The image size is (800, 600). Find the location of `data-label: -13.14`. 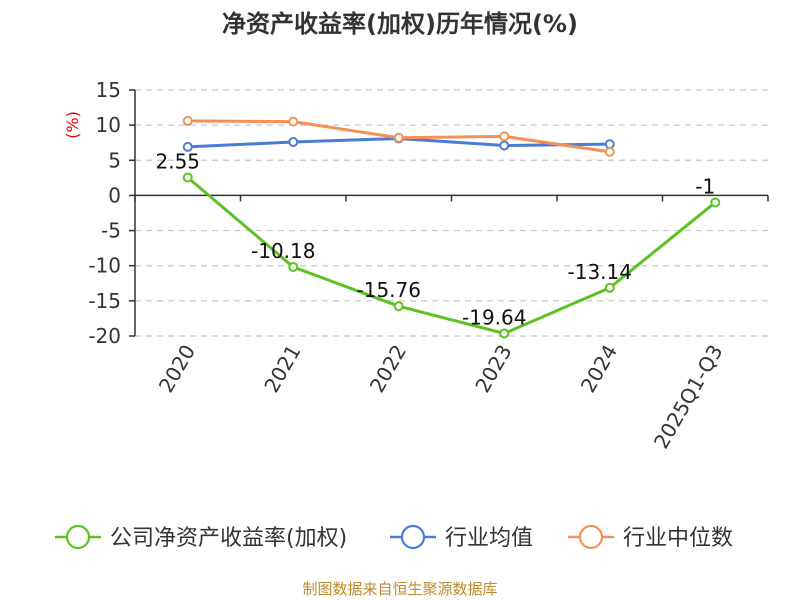

data-label: -13.14 is located at coordinates (600, 272).